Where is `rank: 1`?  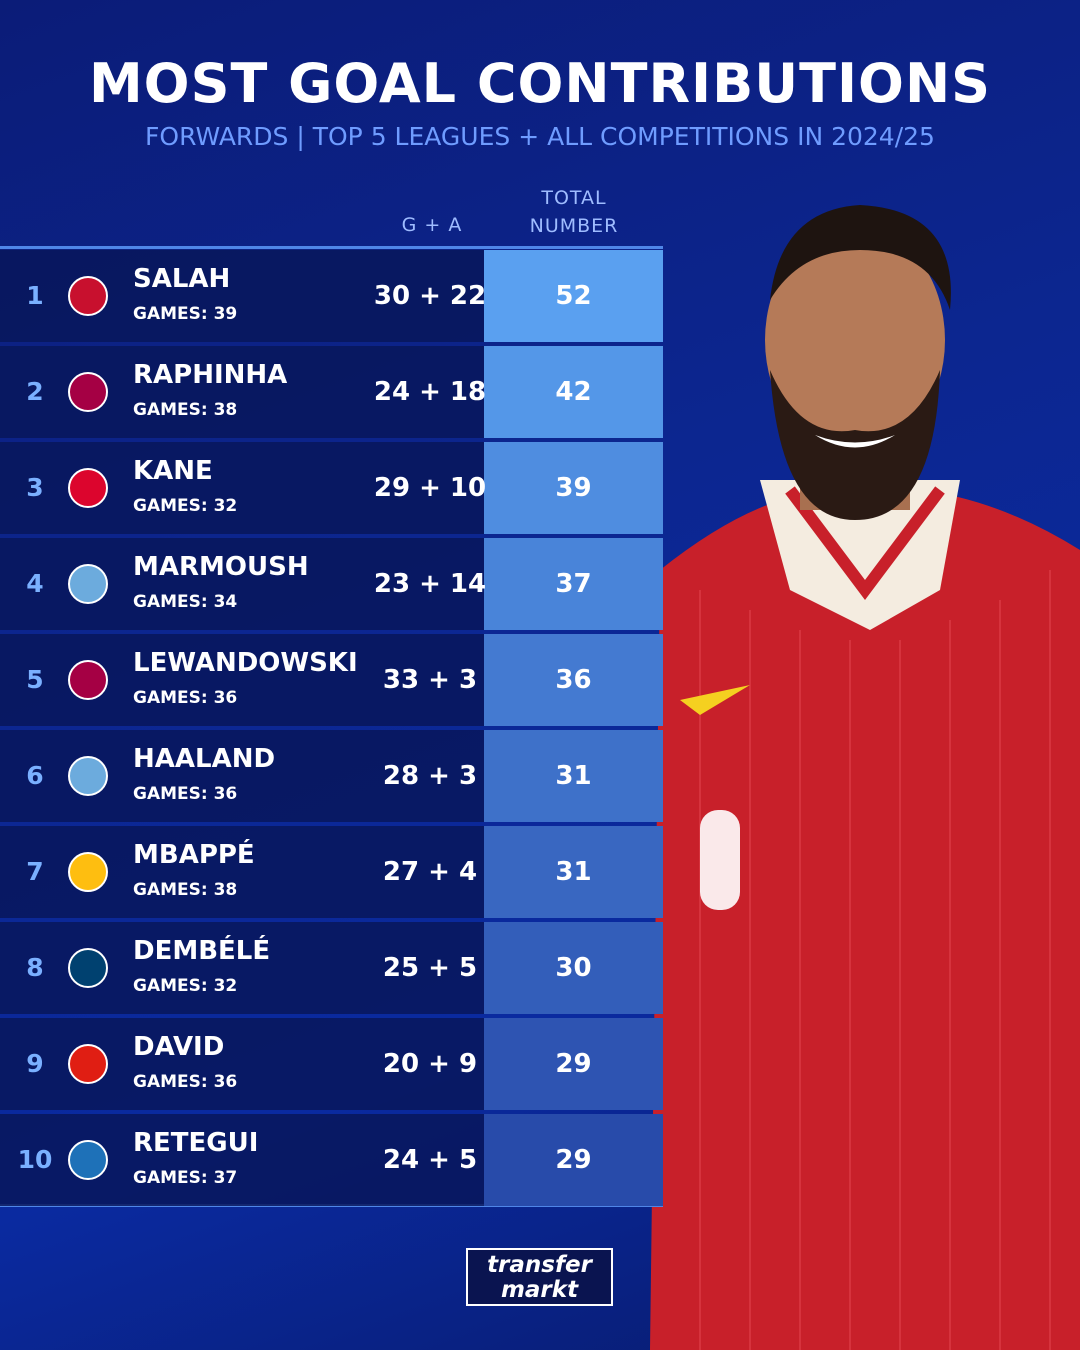 rank: 1 is located at coordinates (35, 295).